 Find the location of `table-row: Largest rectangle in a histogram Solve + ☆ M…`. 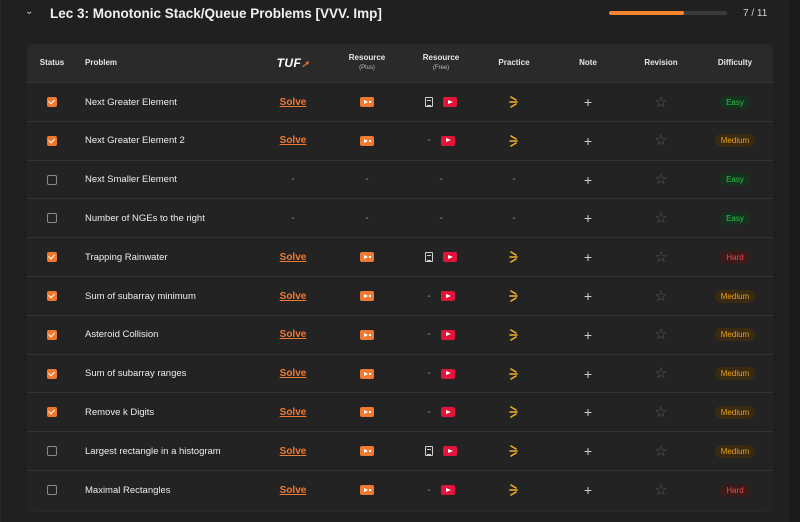

table-row: Largest rectangle in a histogram Solve + ☆ M… is located at coordinates (400, 451).